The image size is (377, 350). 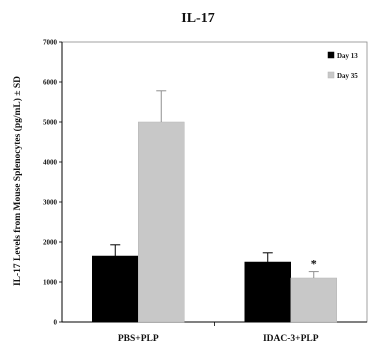 I want to click on y-tick-label: 4000, so click(x=50, y=163).